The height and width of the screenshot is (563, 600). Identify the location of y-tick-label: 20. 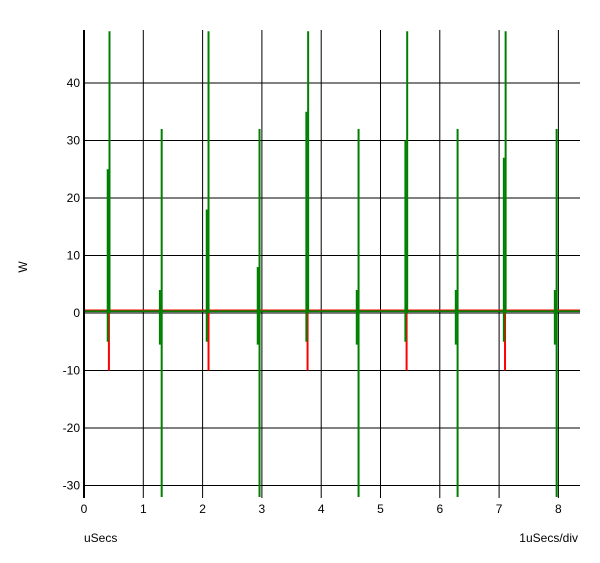
(74, 198).